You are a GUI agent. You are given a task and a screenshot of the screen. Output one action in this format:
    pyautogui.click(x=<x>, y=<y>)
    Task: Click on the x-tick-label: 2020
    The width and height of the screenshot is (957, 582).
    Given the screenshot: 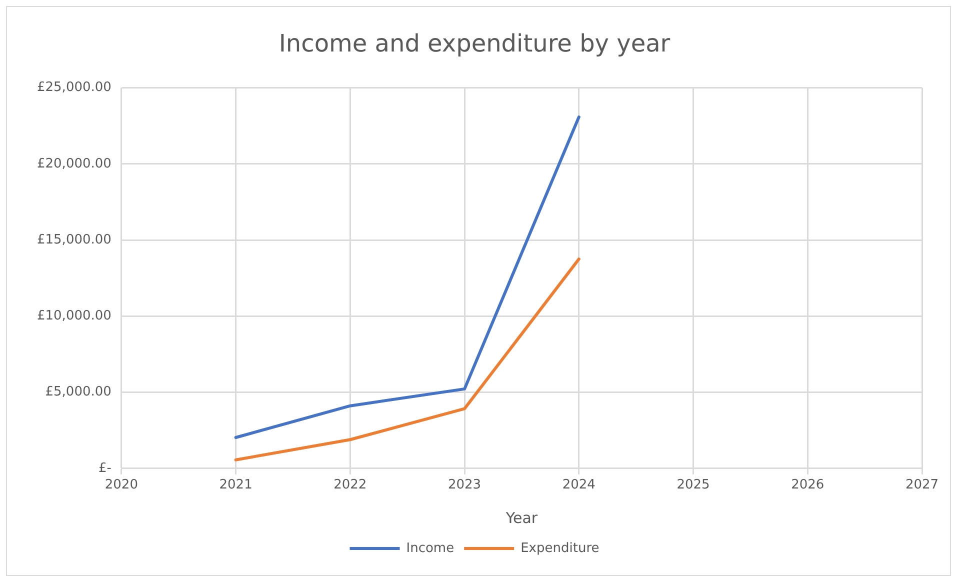 What is the action you would take?
    pyautogui.click(x=121, y=485)
    